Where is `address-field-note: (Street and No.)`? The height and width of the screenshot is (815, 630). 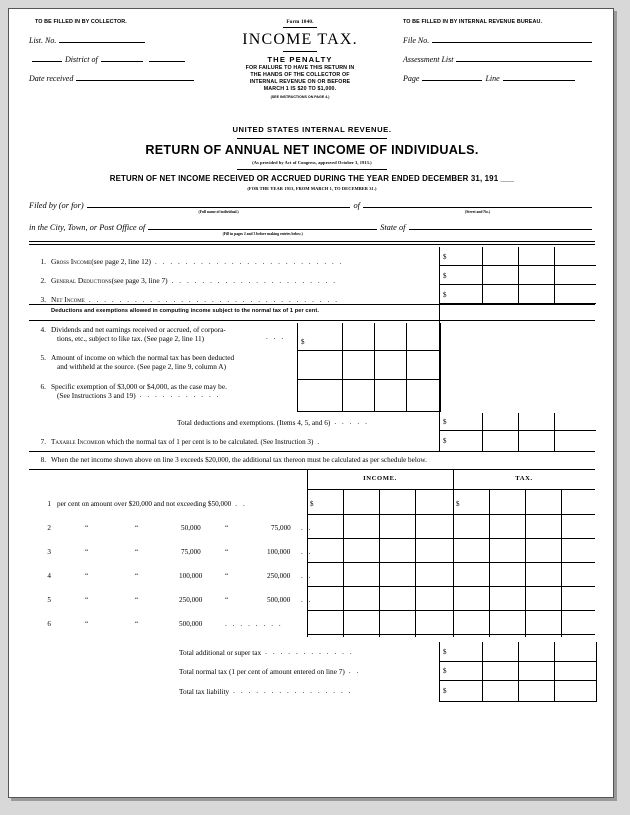
address-field-note: (Street and No.) is located at coordinates (477, 212).